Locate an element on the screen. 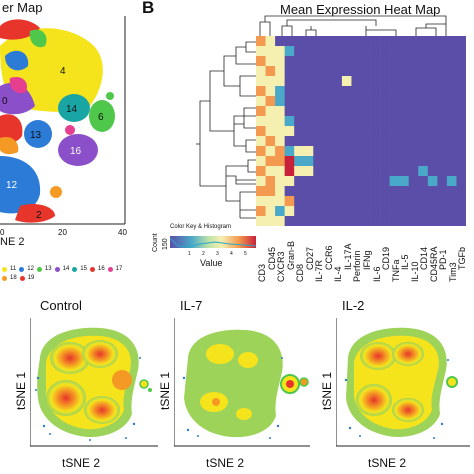 This screenshot has height=474, width=474. plot-control-ylabel: tSNE 1 is located at coordinates (21, 390).